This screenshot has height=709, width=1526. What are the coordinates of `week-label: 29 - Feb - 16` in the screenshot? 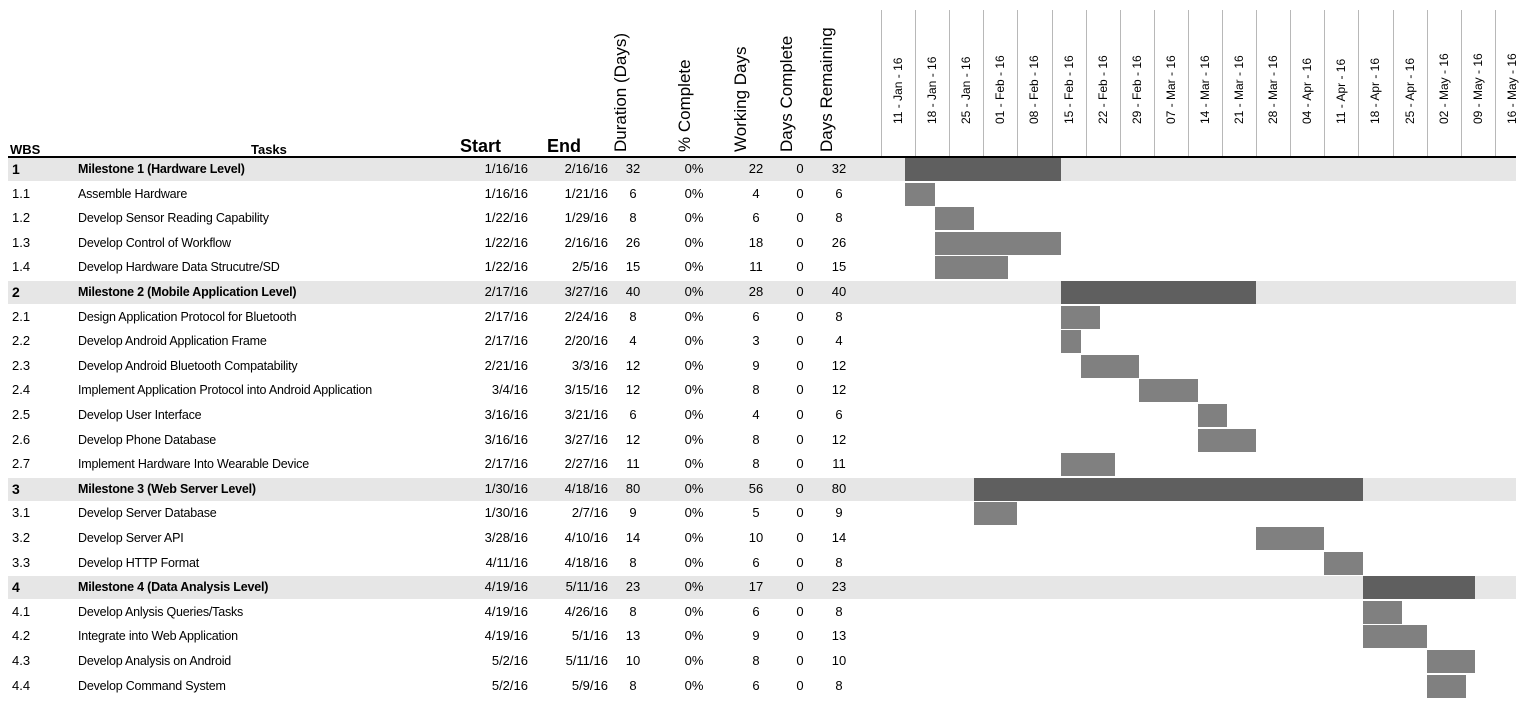 It's located at (1136, 89).